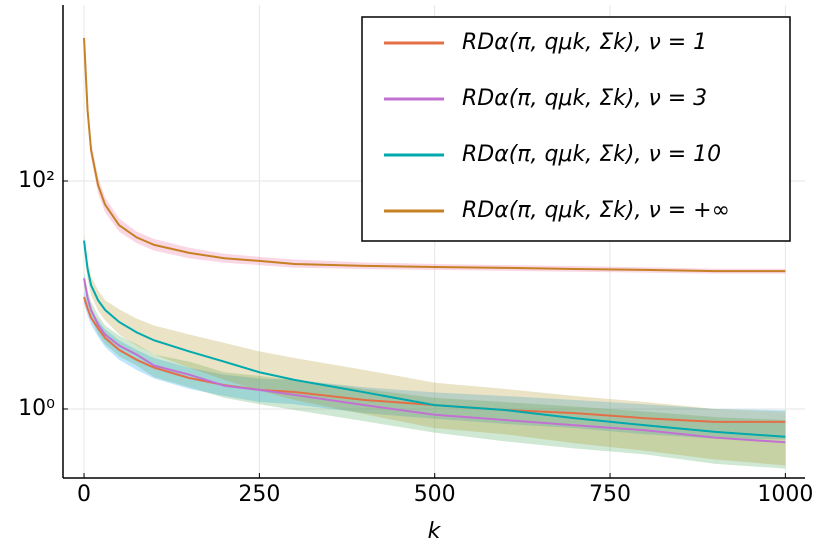 This screenshot has width=830, height=554. Describe the element at coordinates (435, 531) in the screenshot. I see `x-axis-label: k` at that location.